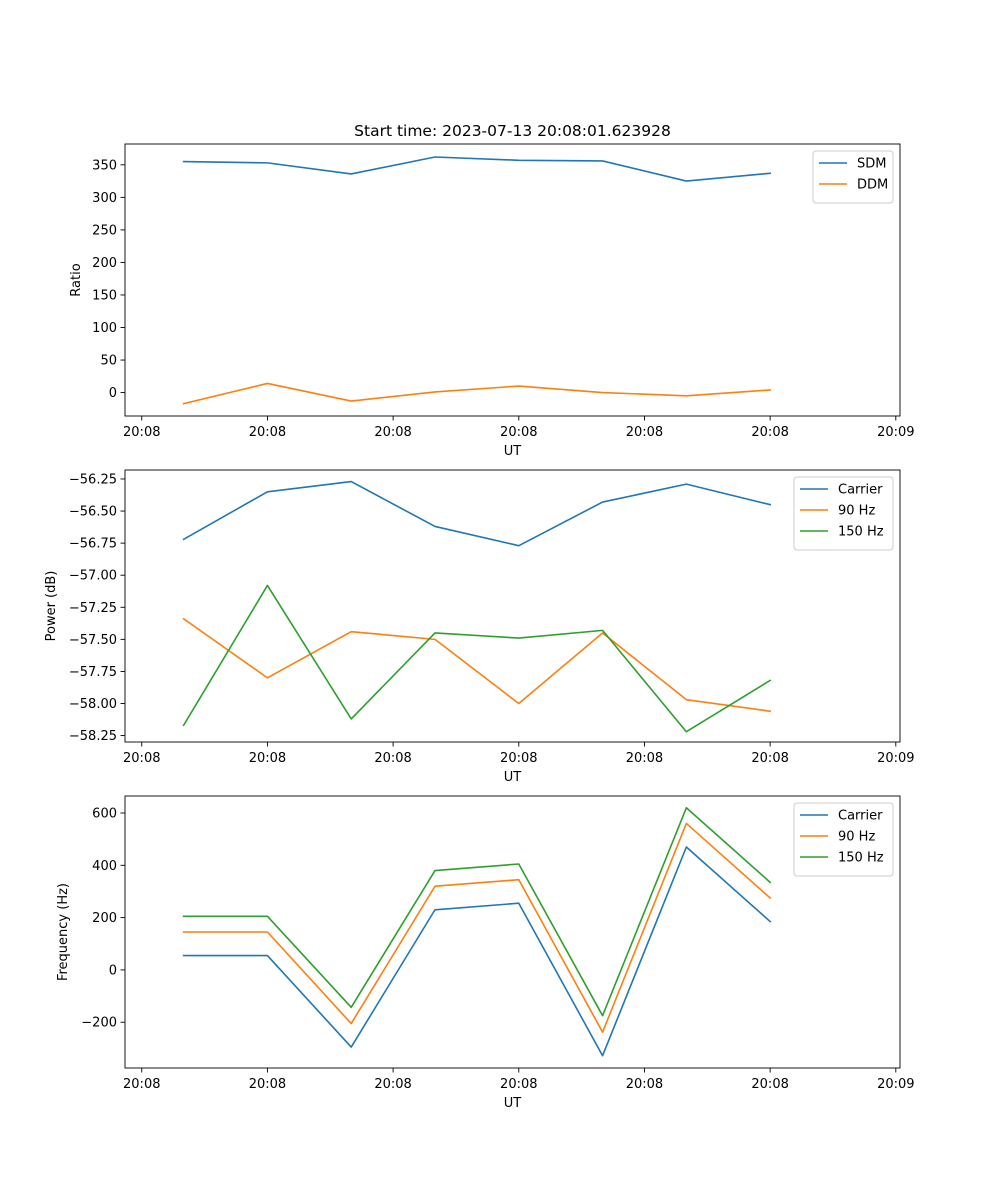 This screenshot has height=1200, width=1000. Describe the element at coordinates (93, 672) in the screenshot. I see `power-y-tick-label: −57.75` at that location.